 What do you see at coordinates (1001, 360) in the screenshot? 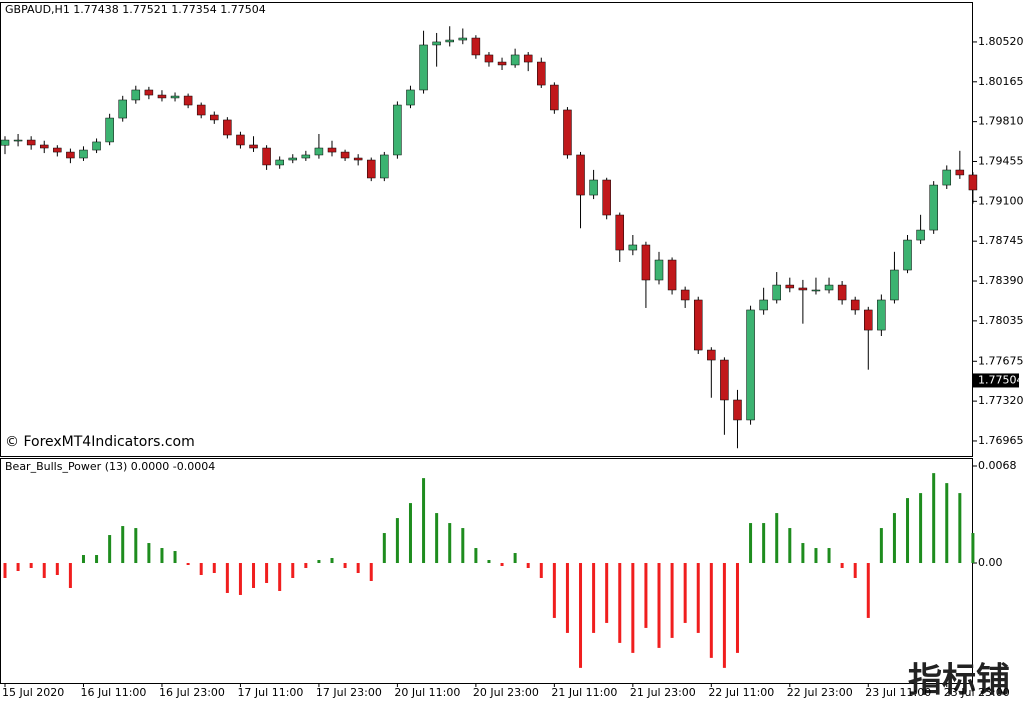
I see `y-tick-label: 1.77675` at bounding box center [1001, 360].